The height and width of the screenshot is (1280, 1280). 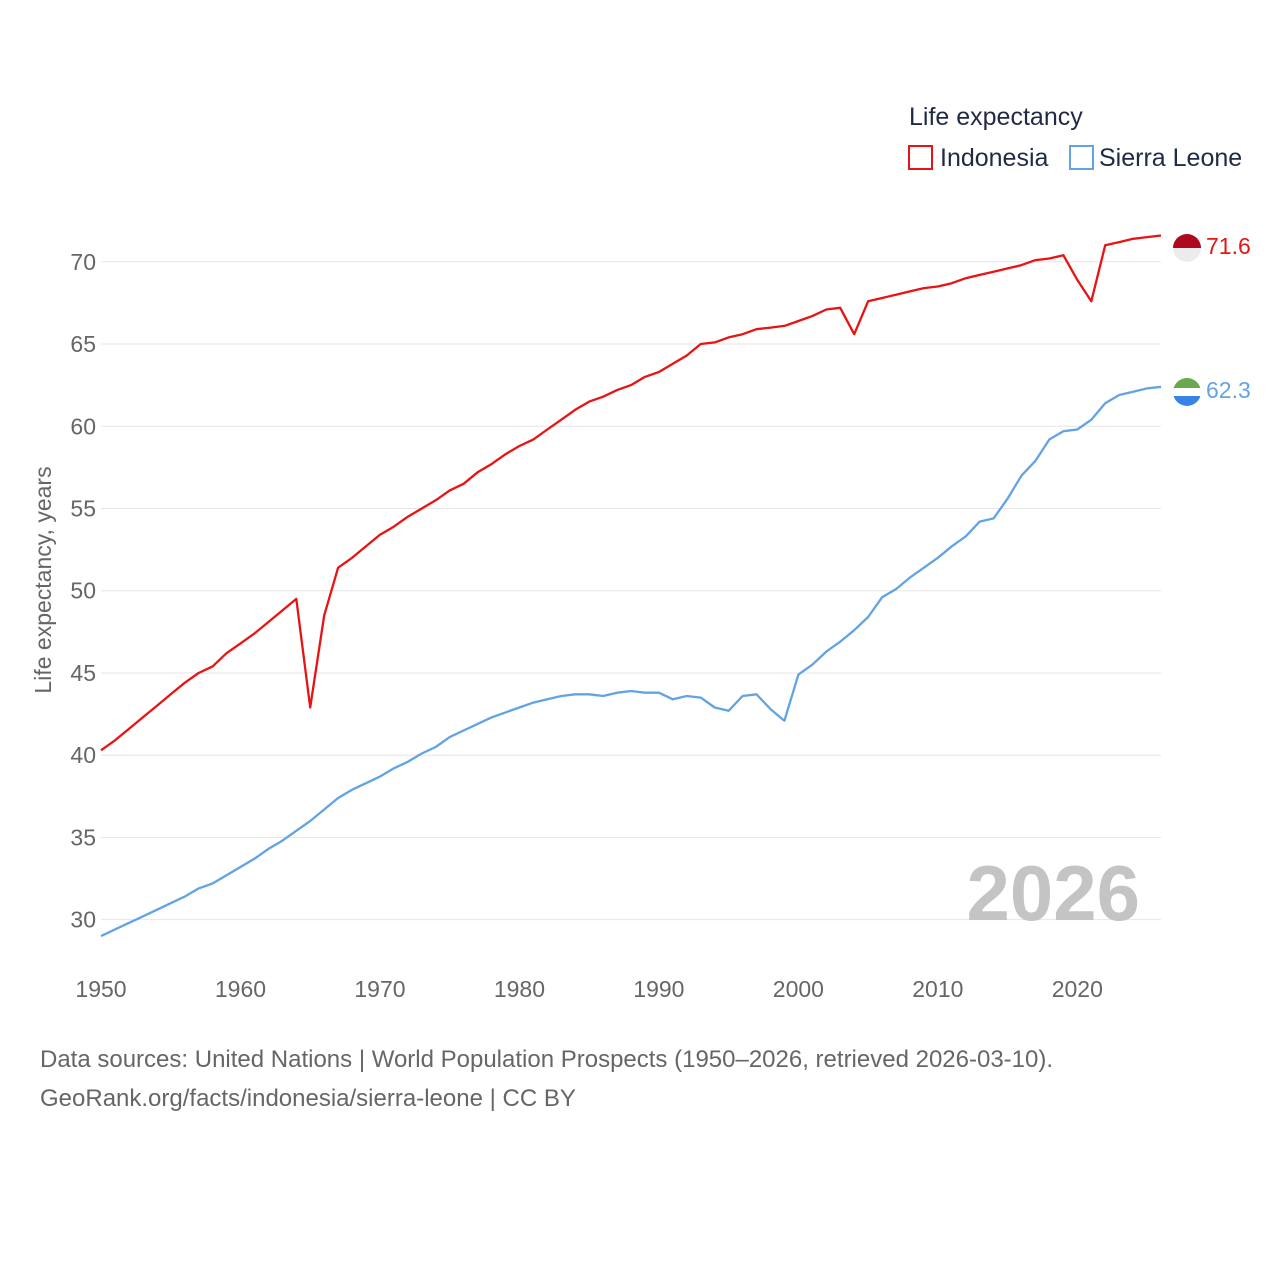 I want to click on end-label-sierra-leone: 62.3, so click(x=1228, y=390).